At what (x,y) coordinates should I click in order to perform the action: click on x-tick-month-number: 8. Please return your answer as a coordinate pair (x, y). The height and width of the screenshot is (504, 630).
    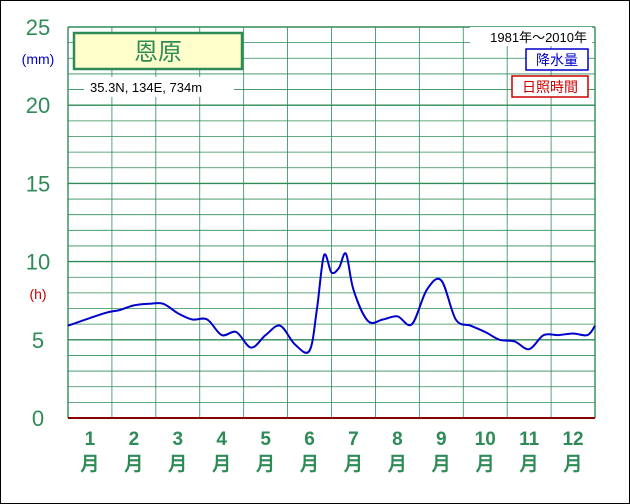
    Looking at the image, I should click on (397, 439).